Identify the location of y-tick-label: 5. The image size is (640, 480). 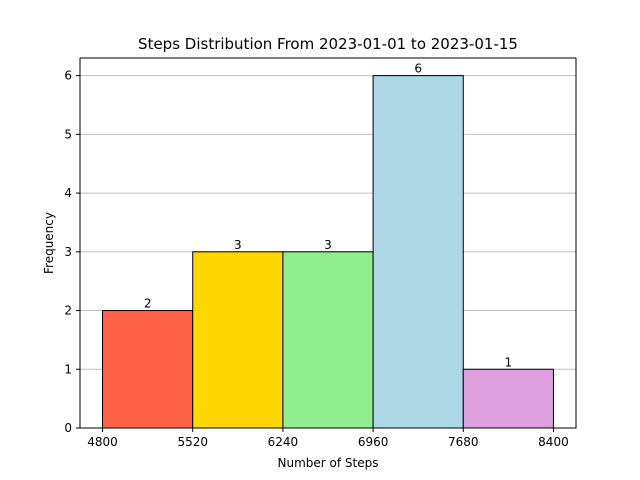
(68, 134).